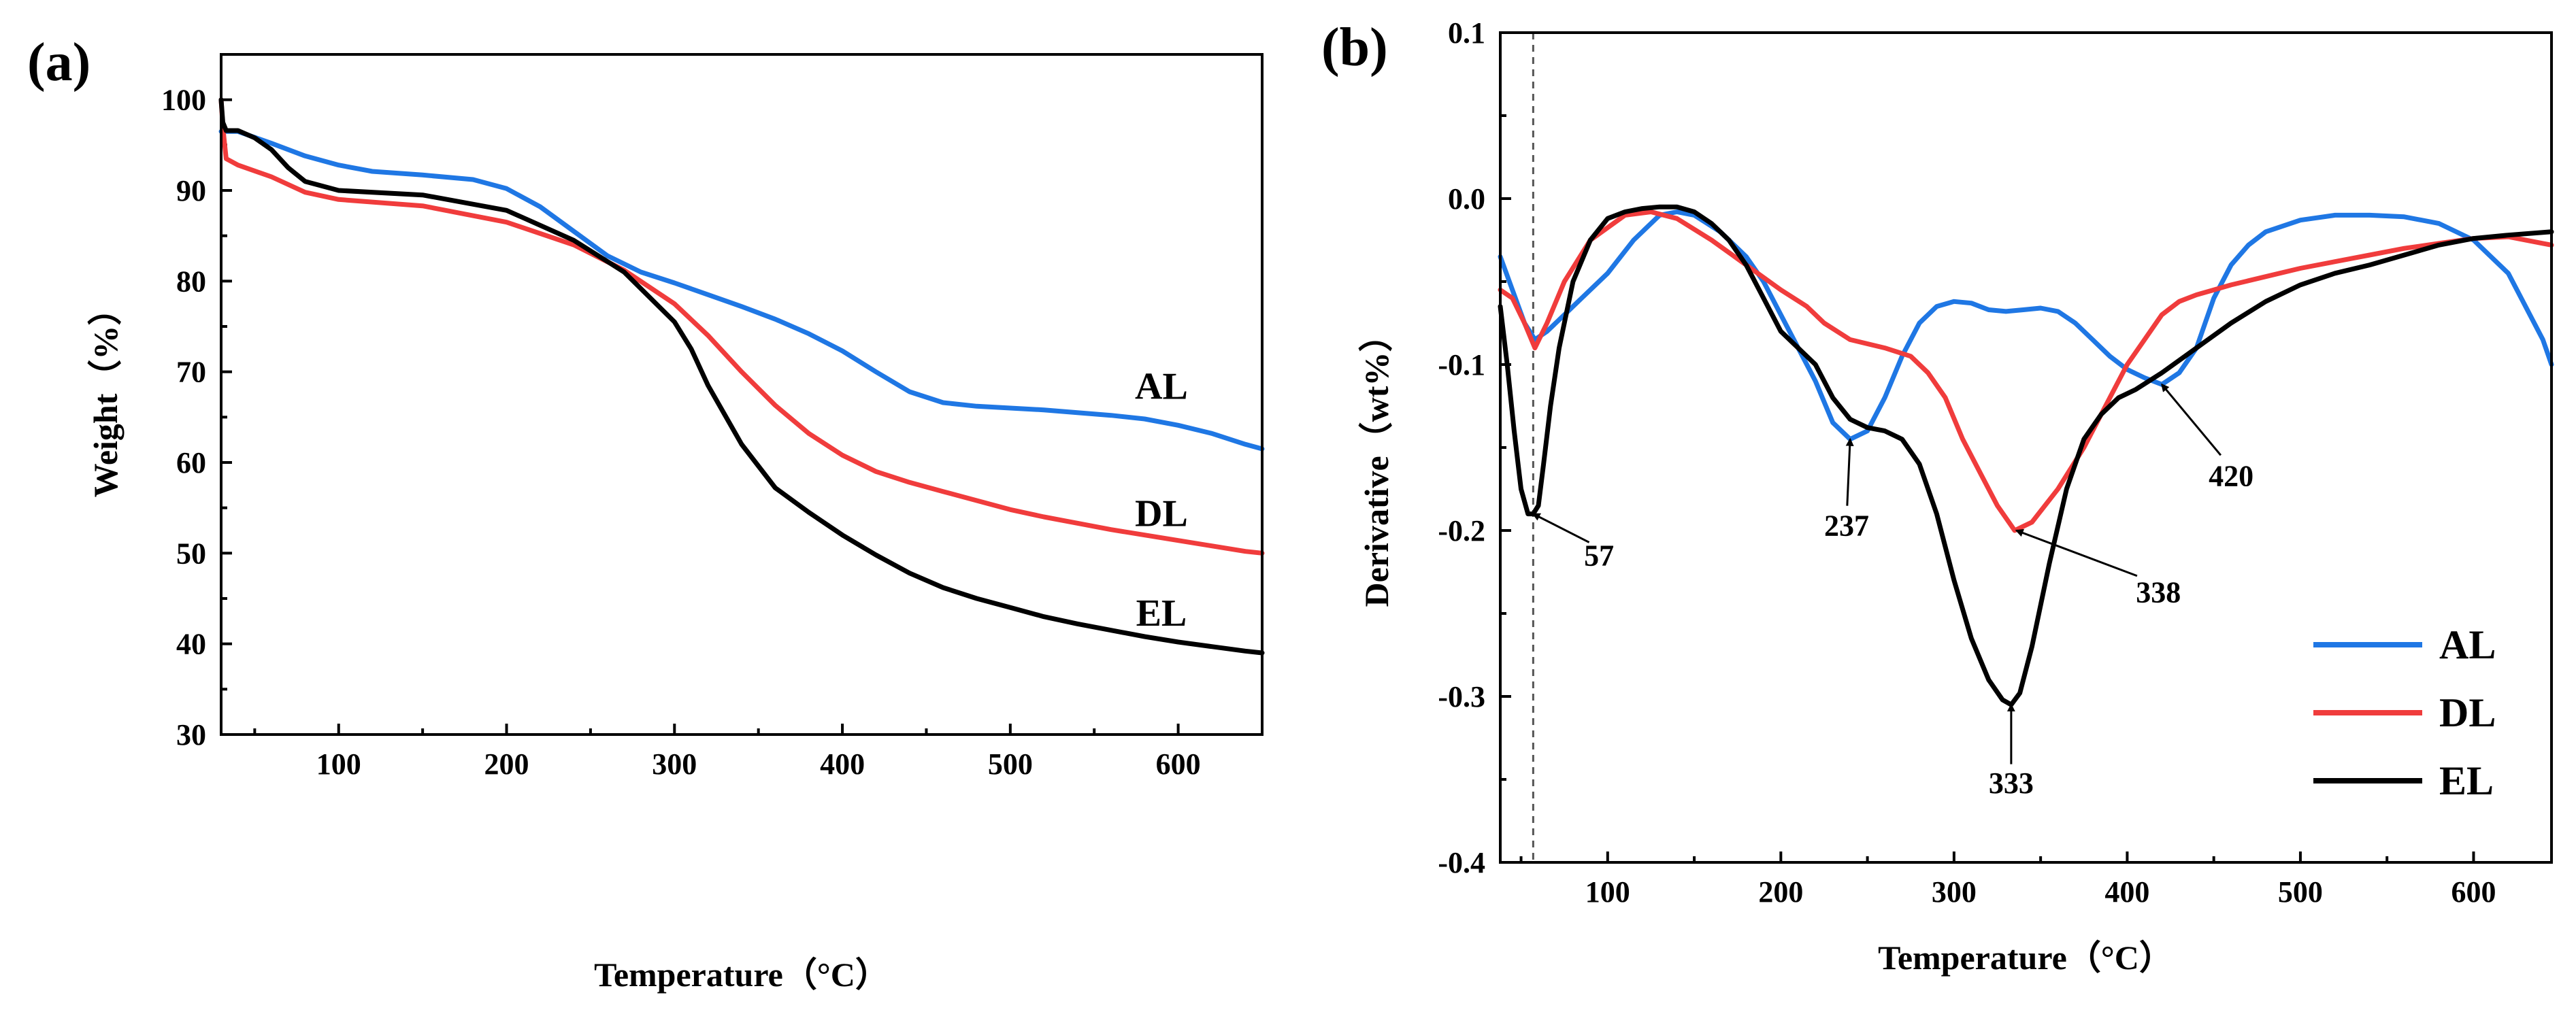  I want to click on peak-label-333: 333, so click(2012, 783).